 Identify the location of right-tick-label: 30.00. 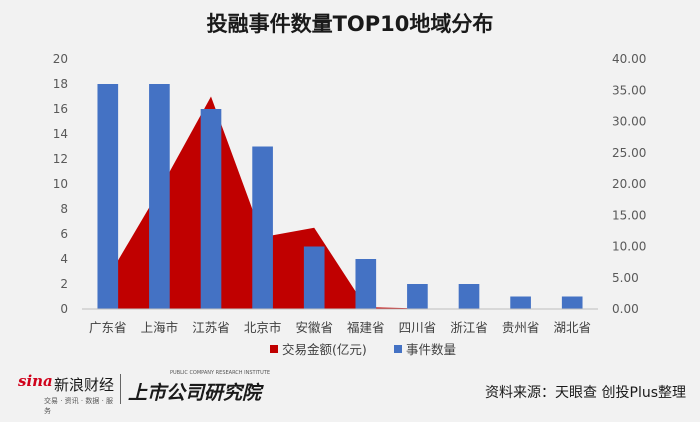
(629, 122).